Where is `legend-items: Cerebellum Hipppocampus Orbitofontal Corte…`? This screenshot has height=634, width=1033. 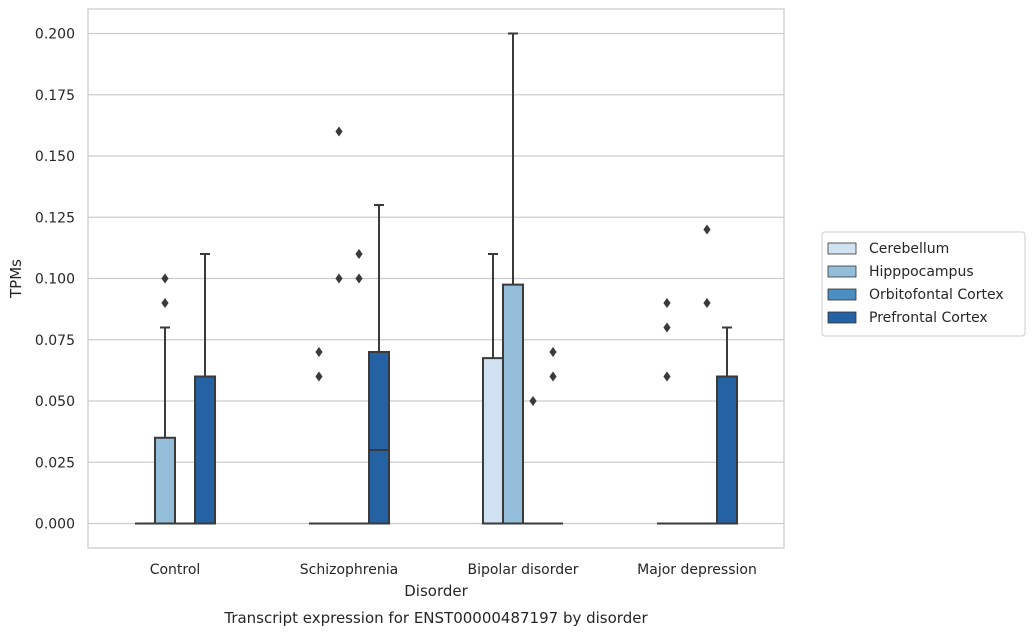
legend-items: Cerebellum Hipppocampus Orbitofontal Corte… is located at coordinates (915, 283).